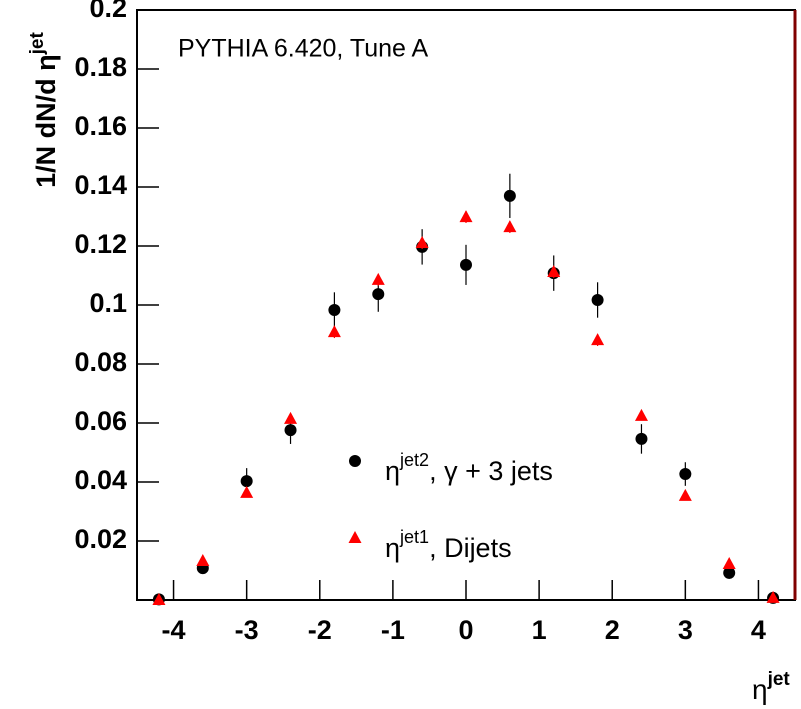 Image resolution: width=801 pixels, height=709 pixels. What do you see at coordinates (174, 630) in the screenshot?
I see `x-tick-label: -4` at bounding box center [174, 630].